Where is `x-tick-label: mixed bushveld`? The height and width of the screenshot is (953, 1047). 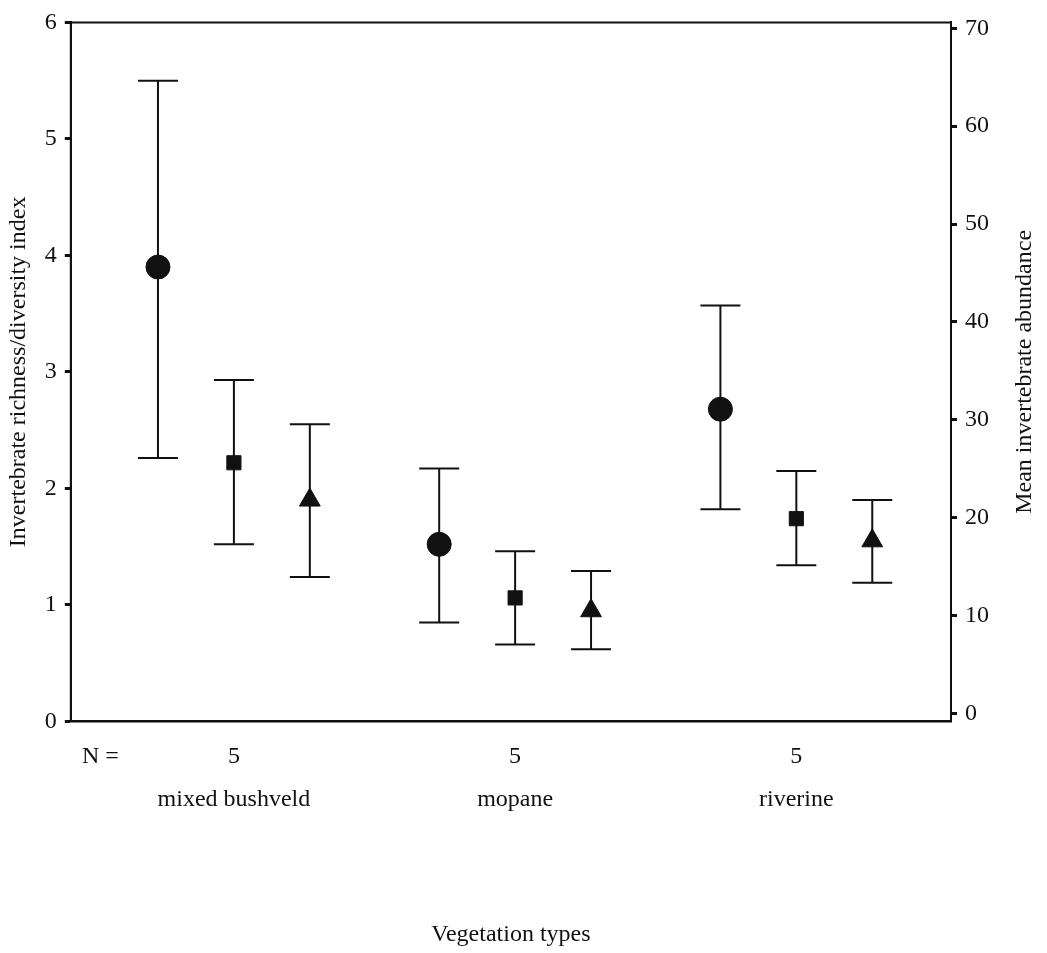 x-tick-label: mixed bushveld is located at coordinates (234, 798).